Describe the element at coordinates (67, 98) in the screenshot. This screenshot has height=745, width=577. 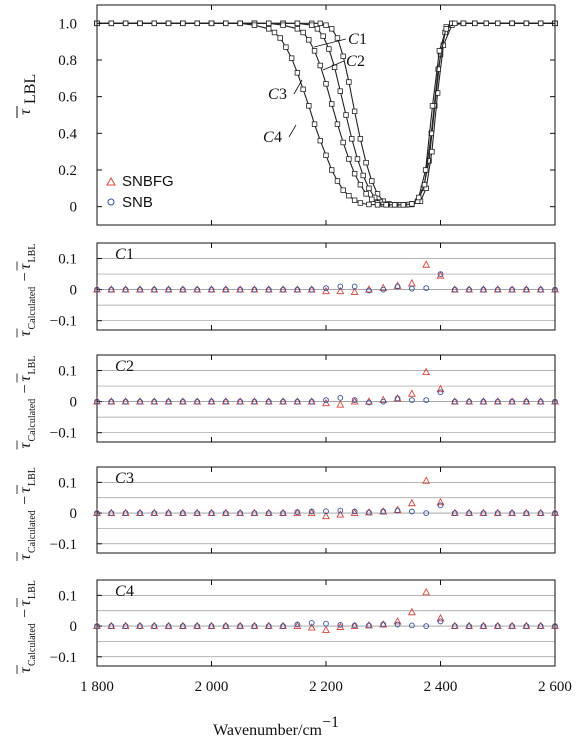
I see `top-y-tick-label: 0.6` at that location.